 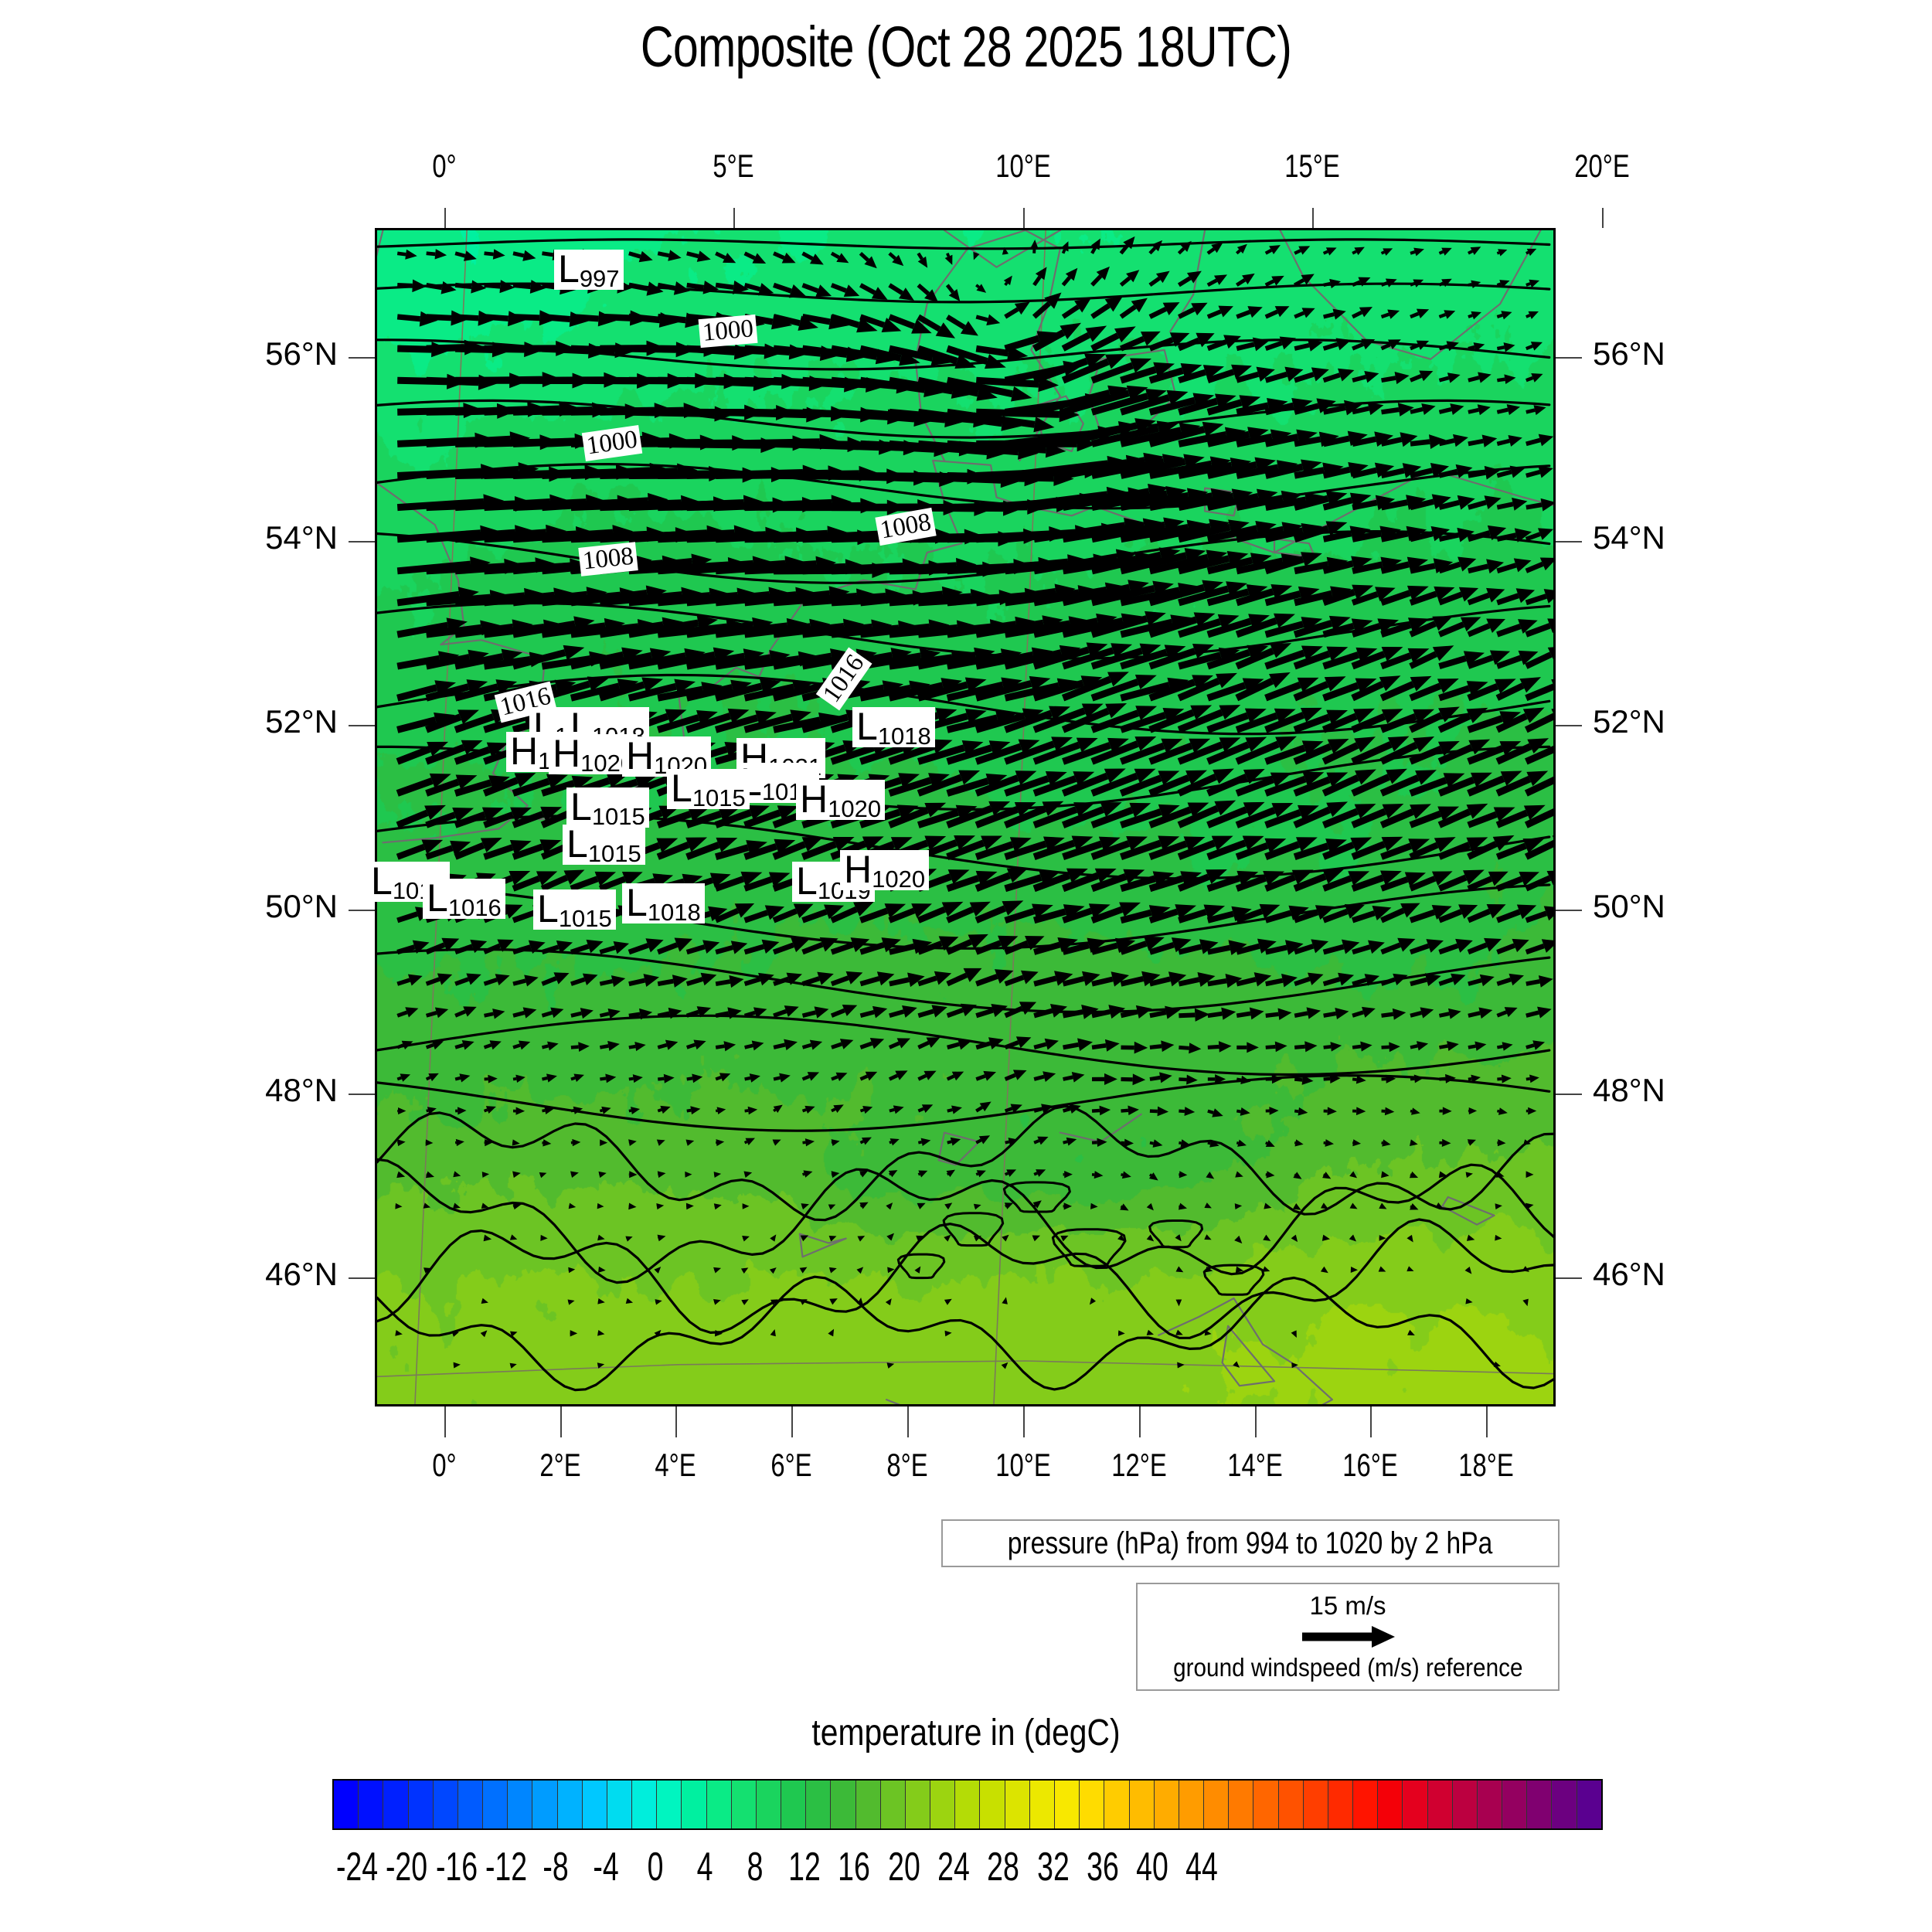 I want to click on axis-tick, so click(x=362, y=1278).